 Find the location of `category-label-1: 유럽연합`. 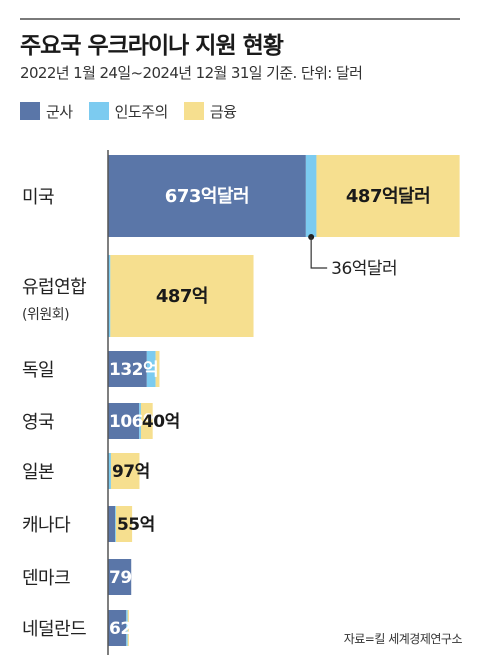

category-label-1: 유럽연합 is located at coordinates (54, 287).